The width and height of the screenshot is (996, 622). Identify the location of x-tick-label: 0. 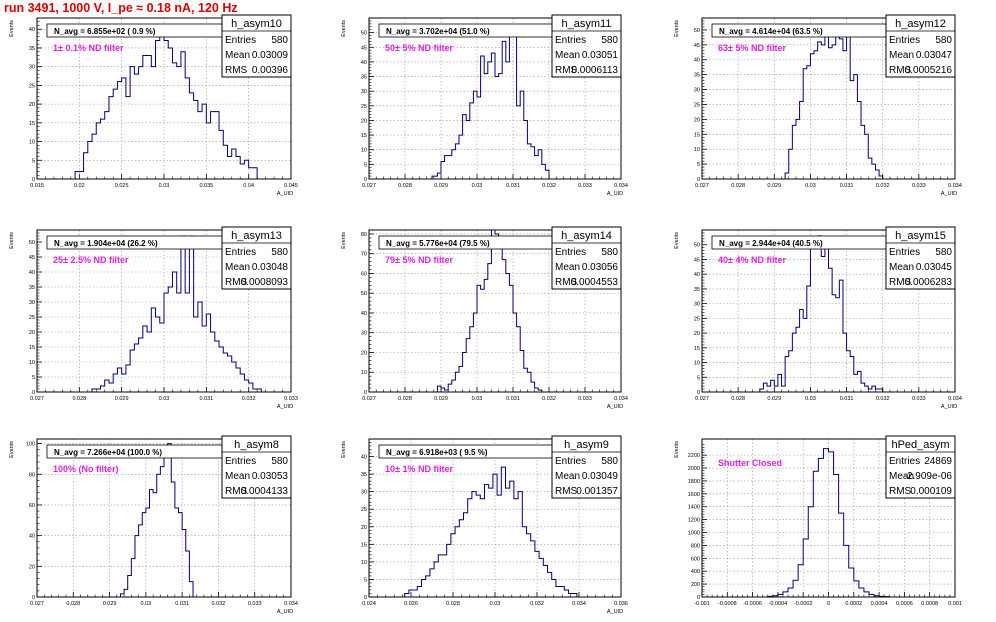
(828, 604).